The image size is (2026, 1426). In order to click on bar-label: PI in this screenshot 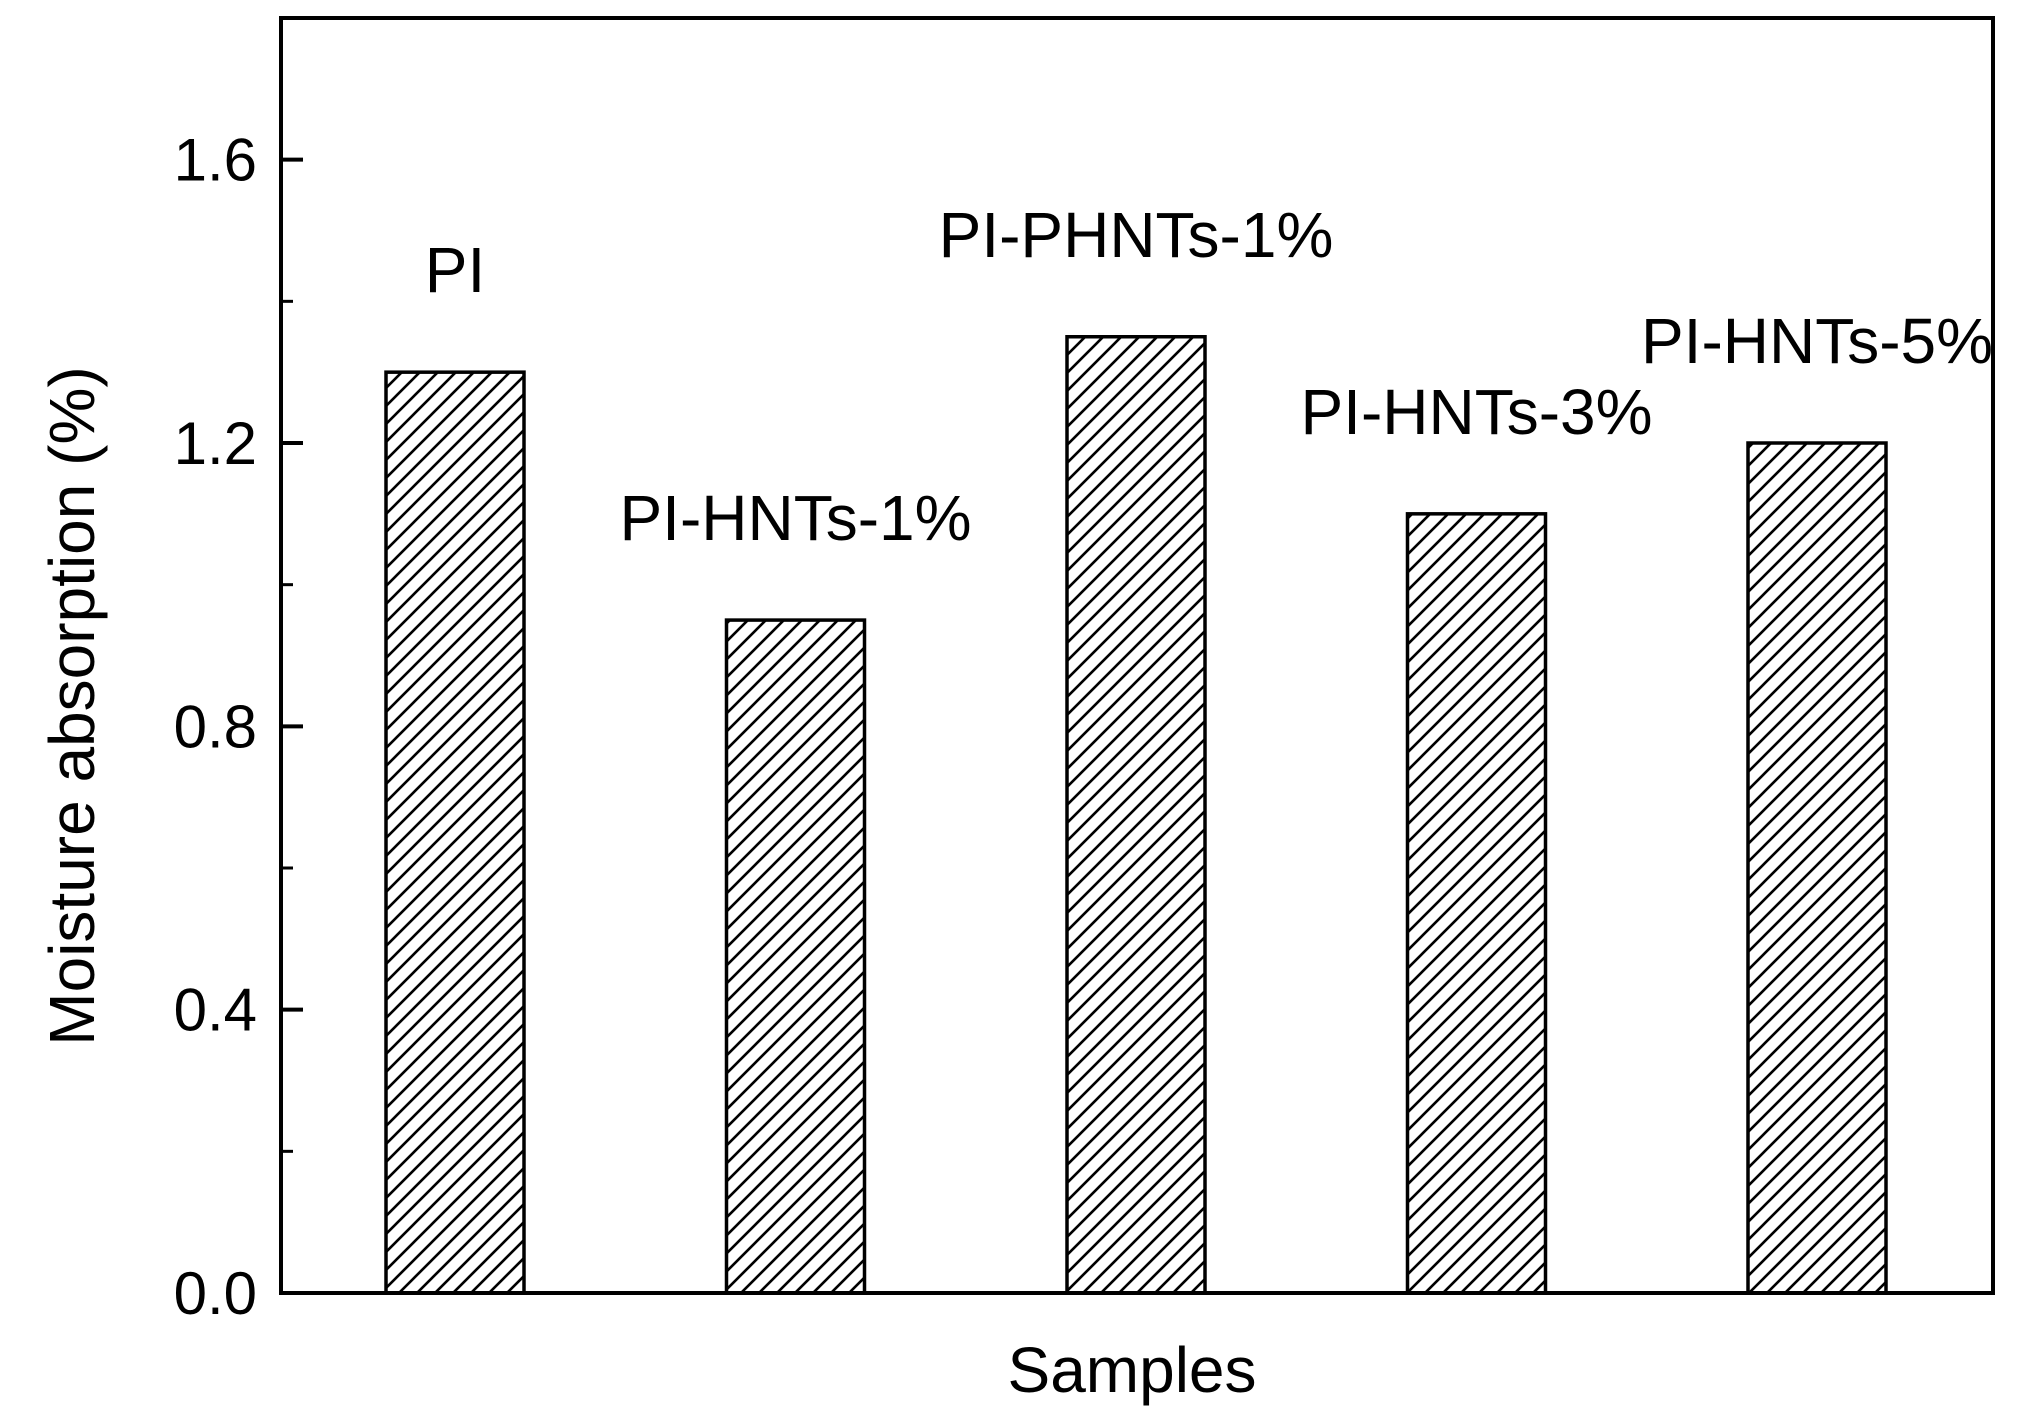, I will do `click(455, 270)`.